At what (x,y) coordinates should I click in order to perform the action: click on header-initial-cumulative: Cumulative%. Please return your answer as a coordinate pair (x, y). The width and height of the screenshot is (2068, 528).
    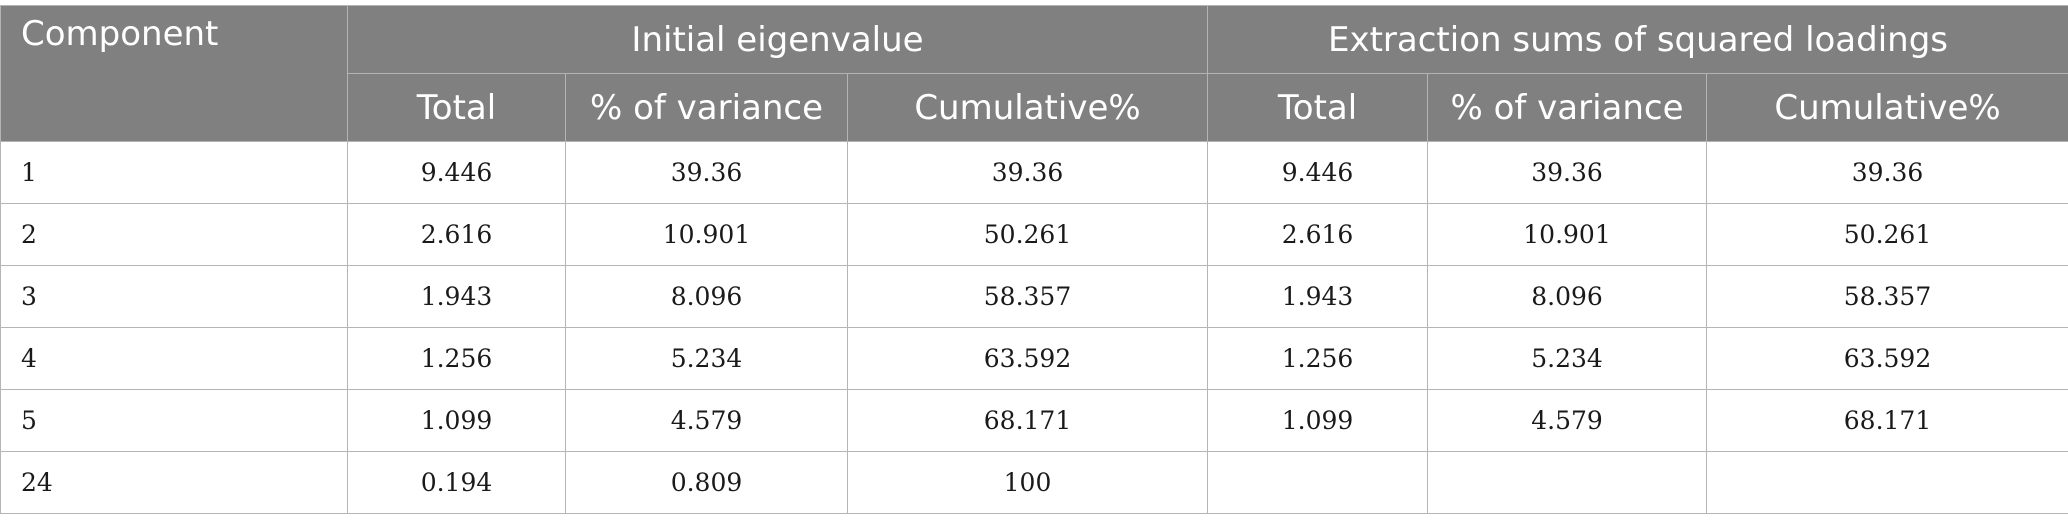
    Looking at the image, I should click on (1027, 107).